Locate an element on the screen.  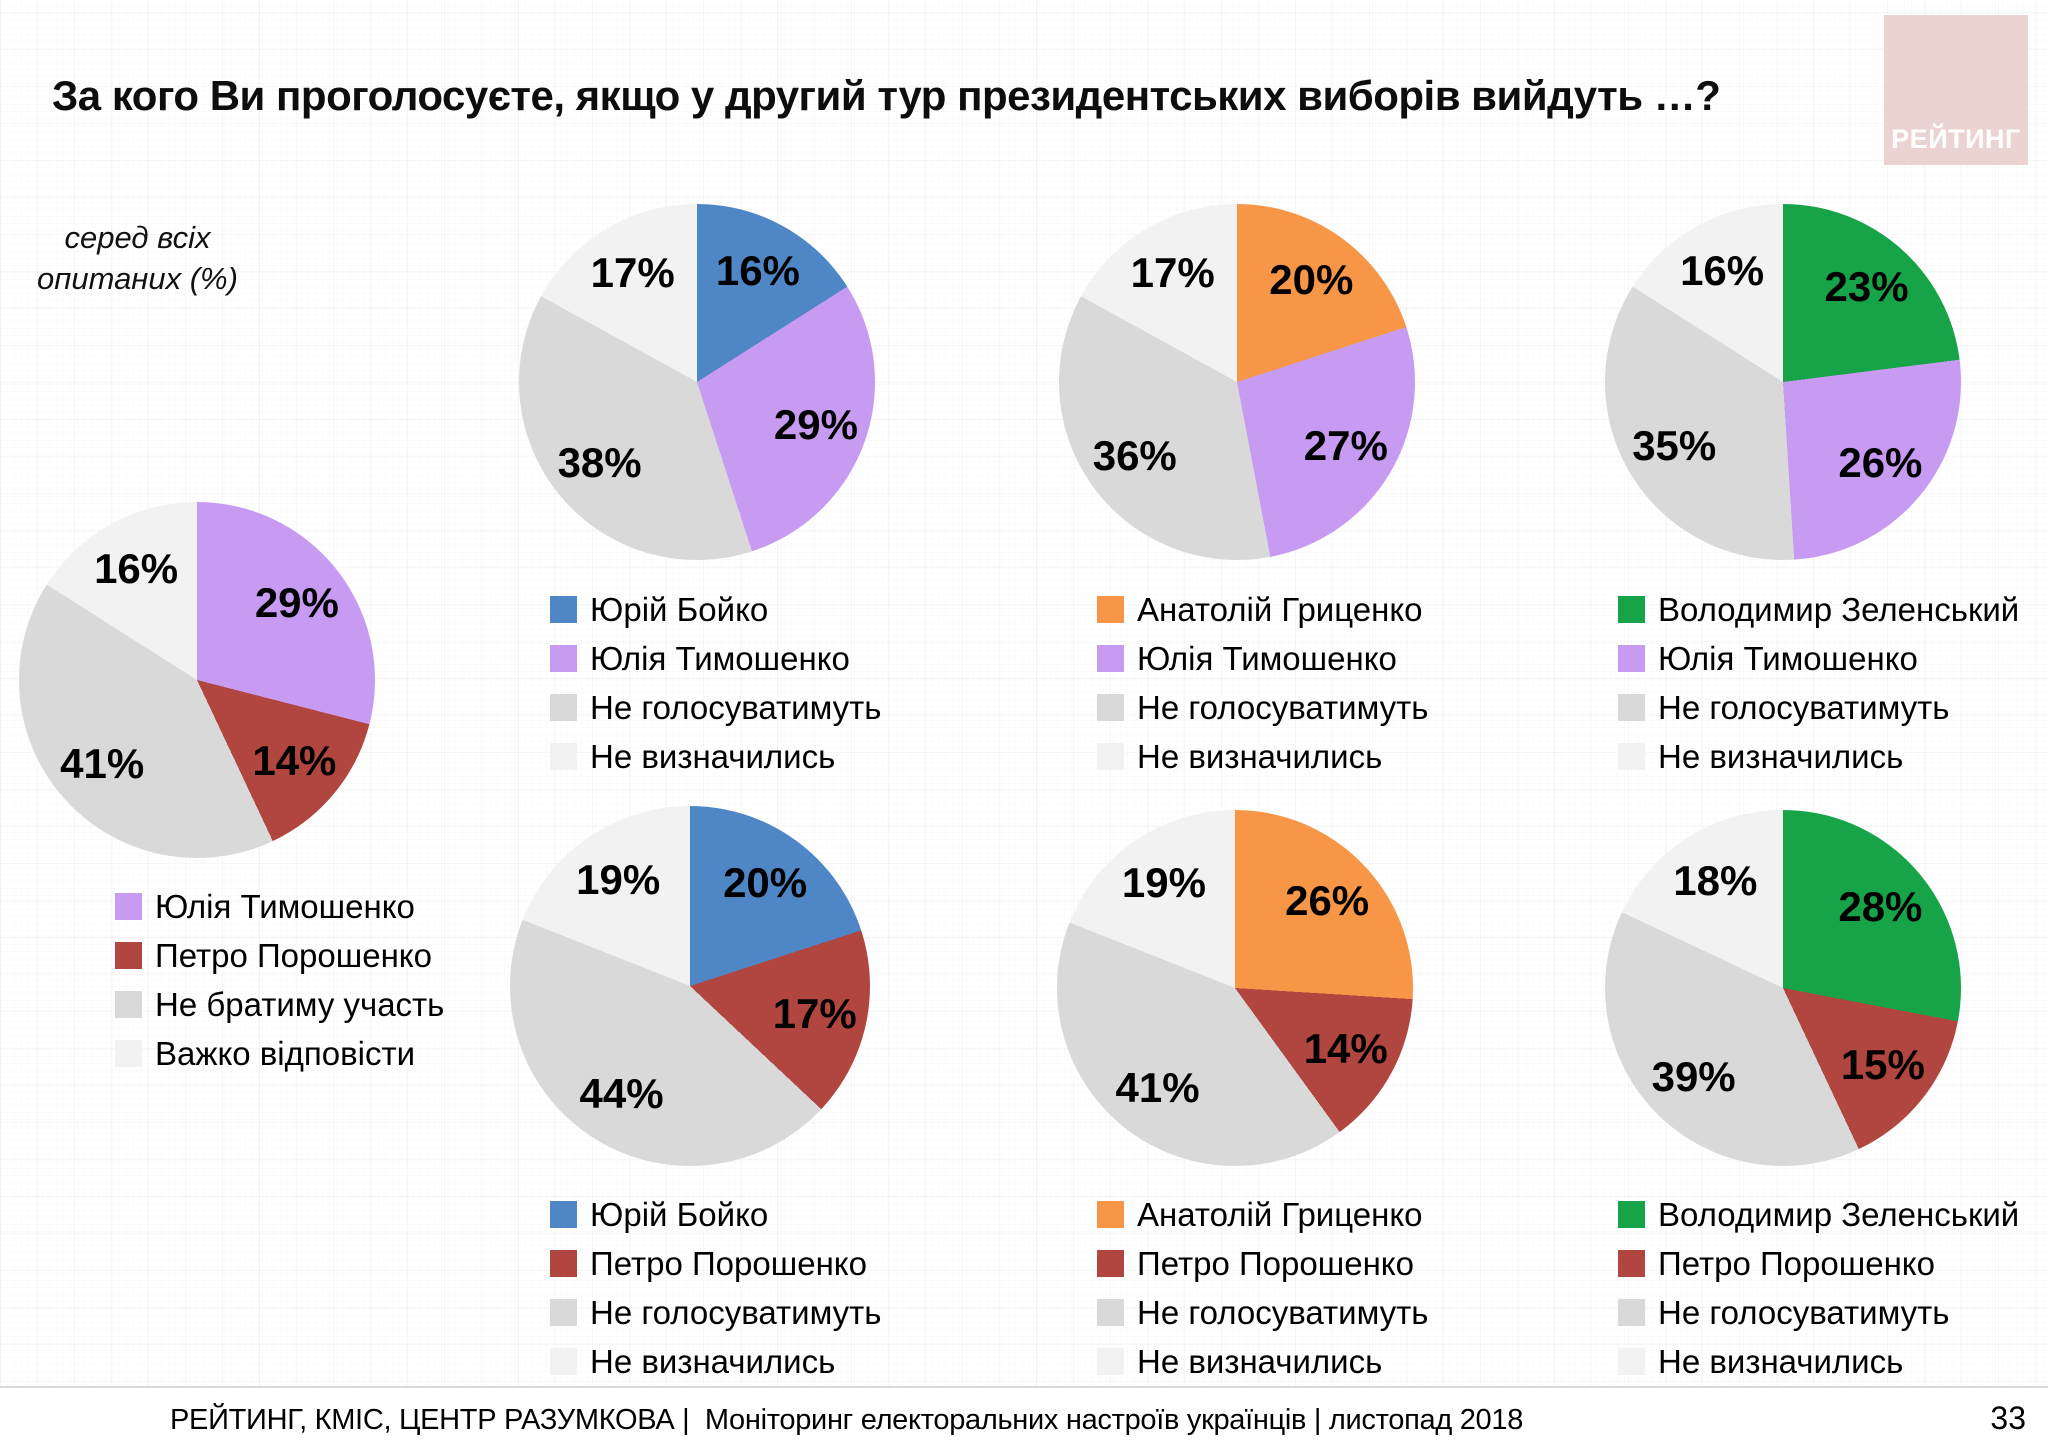
slice-label-hrytsenko-vs-tymoshenko-1: 27% is located at coordinates (1345, 446).